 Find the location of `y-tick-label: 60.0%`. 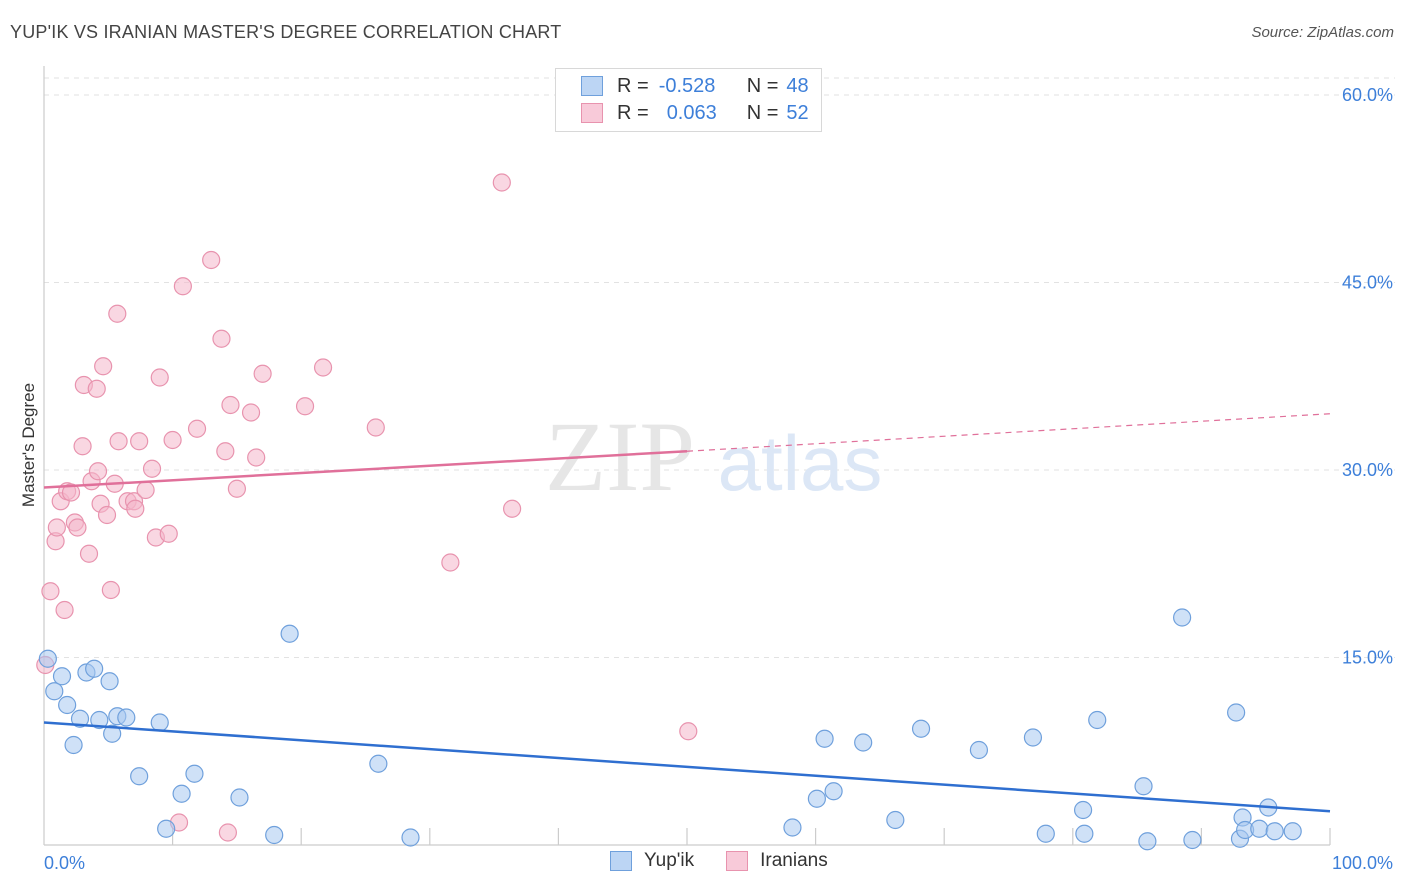

y-tick-label: 60.0% is located at coordinates (1367, 95).